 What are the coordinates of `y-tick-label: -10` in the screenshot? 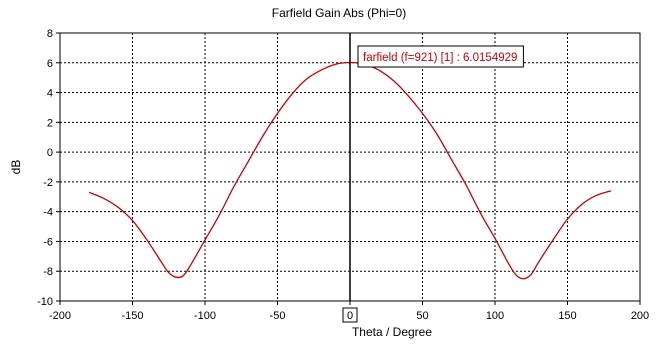 It's located at (45, 302).